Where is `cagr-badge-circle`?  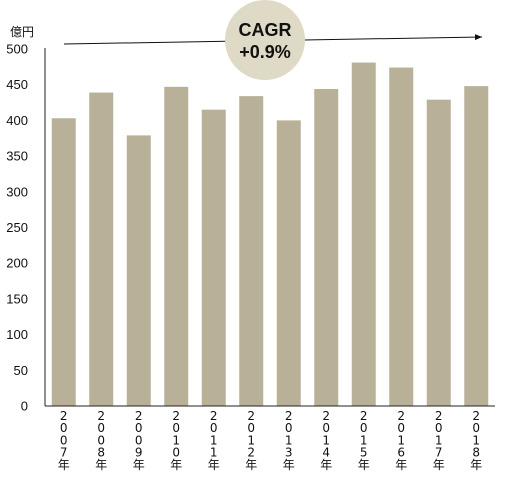 cagr-badge-circle is located at coordinates (265, 40).